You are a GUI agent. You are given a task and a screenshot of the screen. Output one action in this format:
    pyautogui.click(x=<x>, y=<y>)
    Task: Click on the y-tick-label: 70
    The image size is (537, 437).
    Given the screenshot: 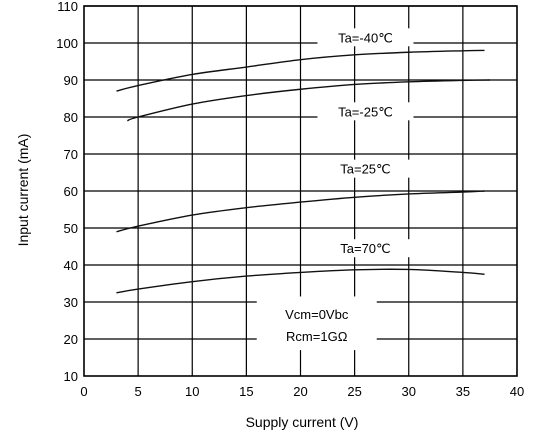 What is the action you would take?
    pyautogui.click(x=71, y=154)
    